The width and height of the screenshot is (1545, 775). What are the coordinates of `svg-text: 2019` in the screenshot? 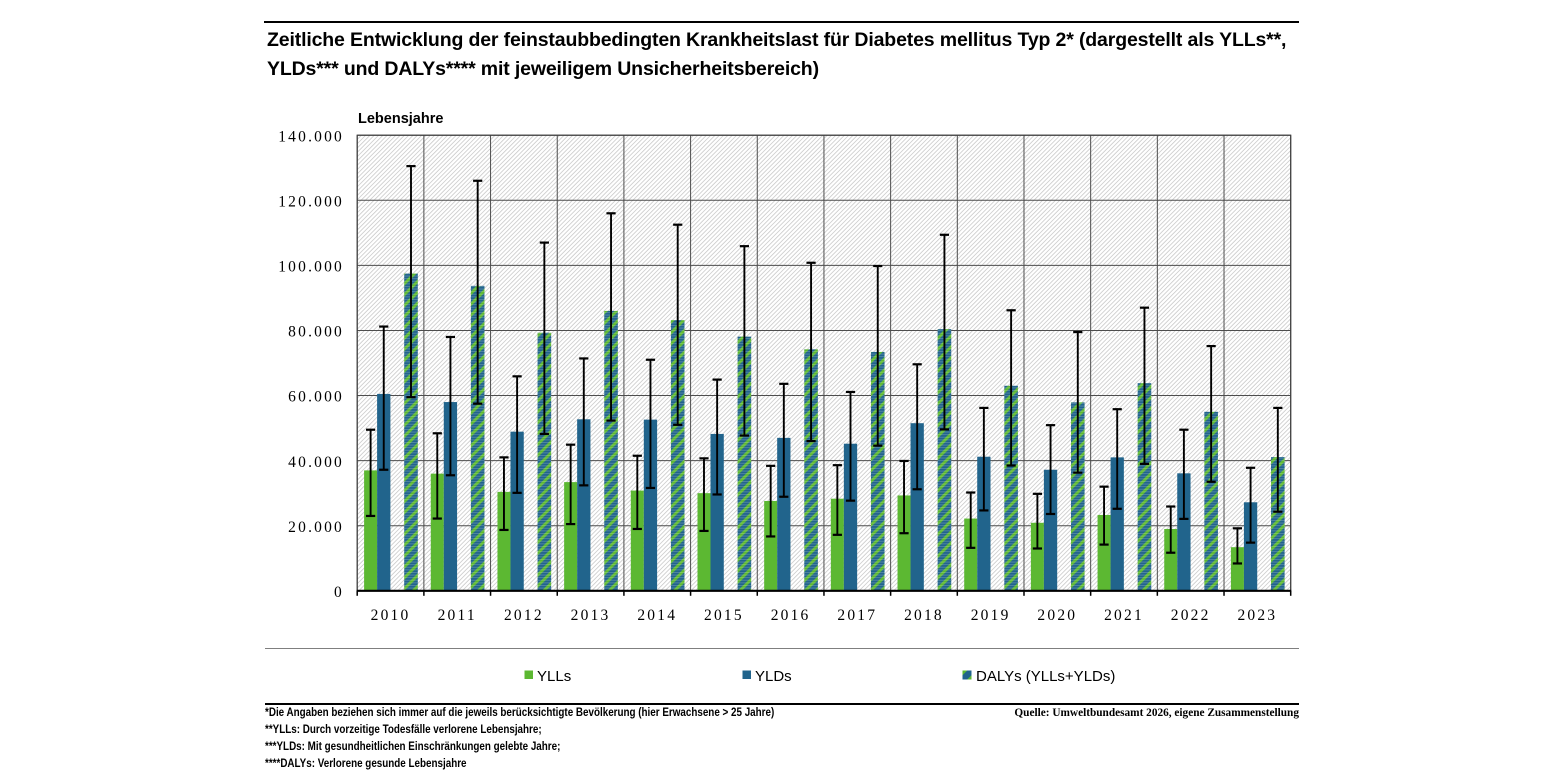 It's located at (991, 615).